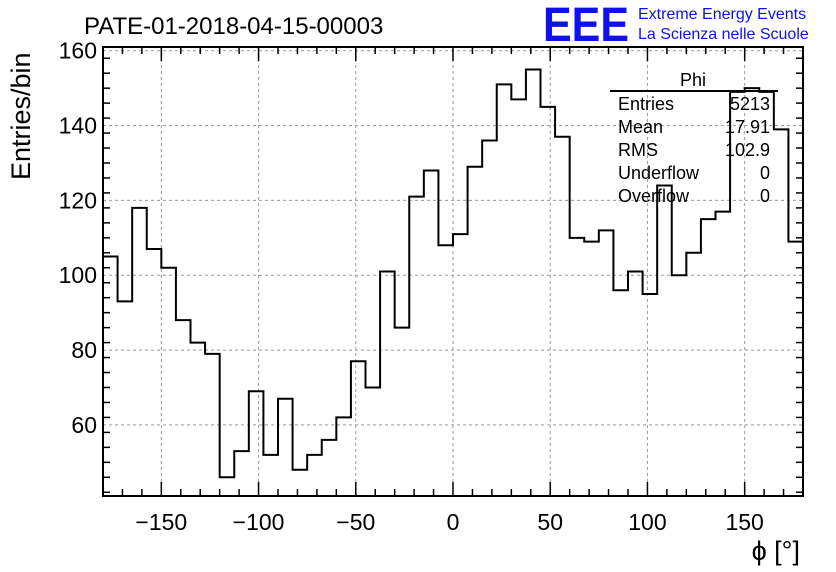 This screenshot has height=572, width=836. What do you see at coordinates (744, 522) in the screenshot?
I see `x-tick-label: 150` at bounding box center [744, 522].